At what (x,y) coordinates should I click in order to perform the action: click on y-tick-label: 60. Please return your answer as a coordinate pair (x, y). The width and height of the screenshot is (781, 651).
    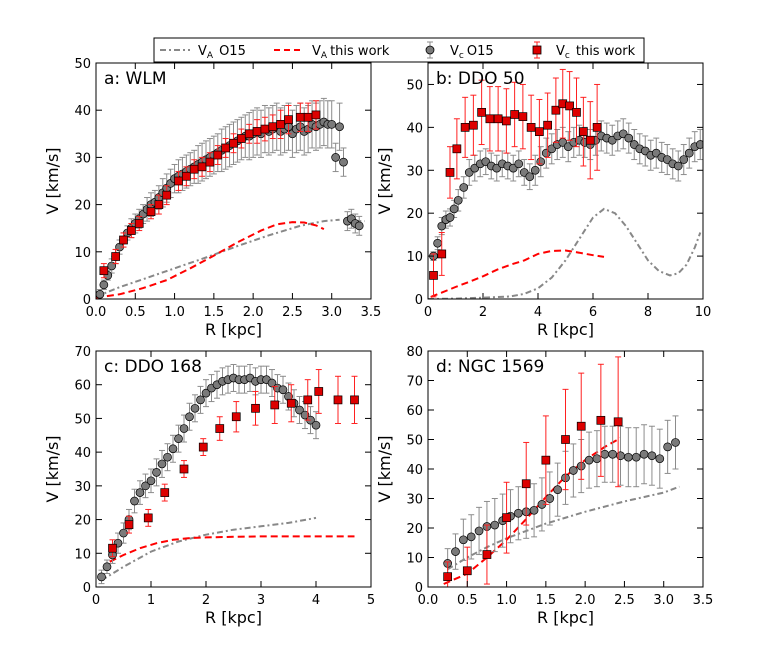
    Looking at the image, I should click on (414, 411).